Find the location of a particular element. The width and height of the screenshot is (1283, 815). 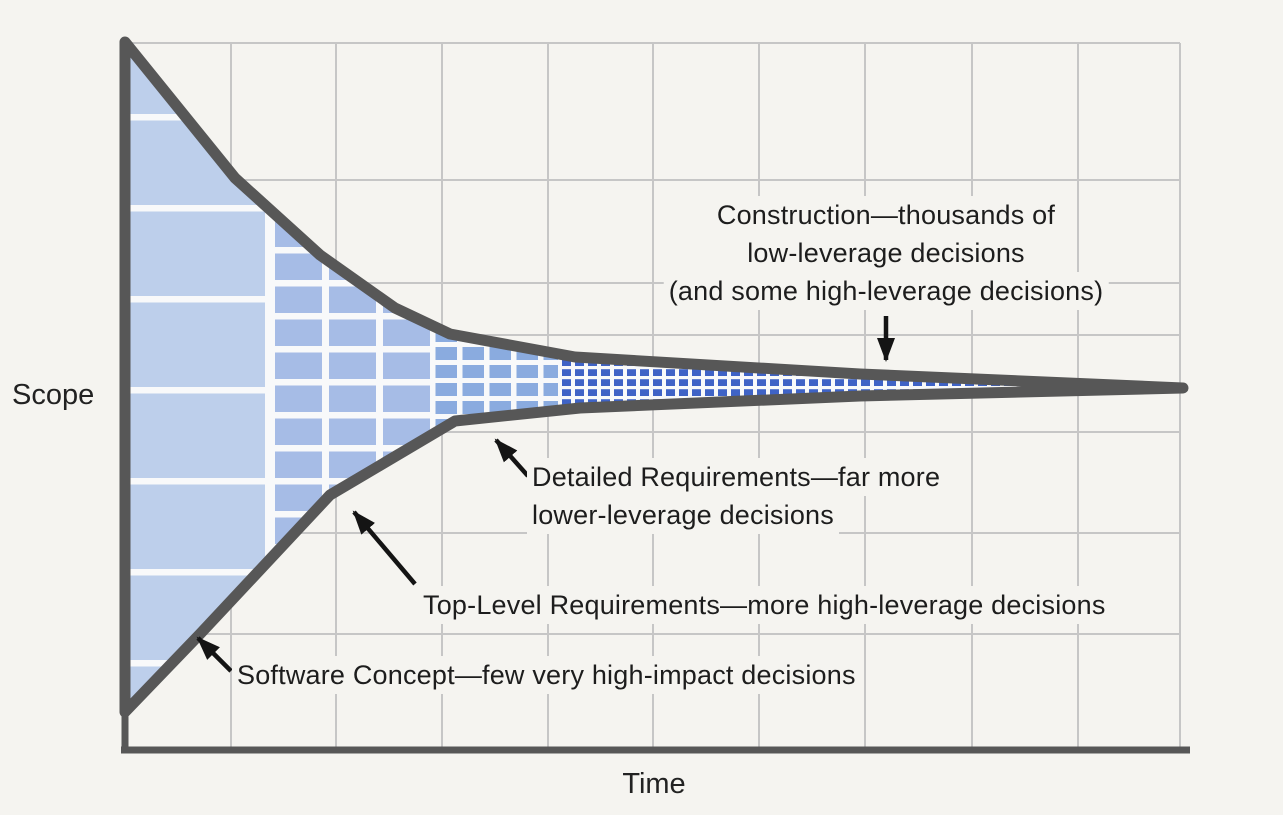

construction-label-line2: low-leverage decisions is located at coordinates (886, 253).